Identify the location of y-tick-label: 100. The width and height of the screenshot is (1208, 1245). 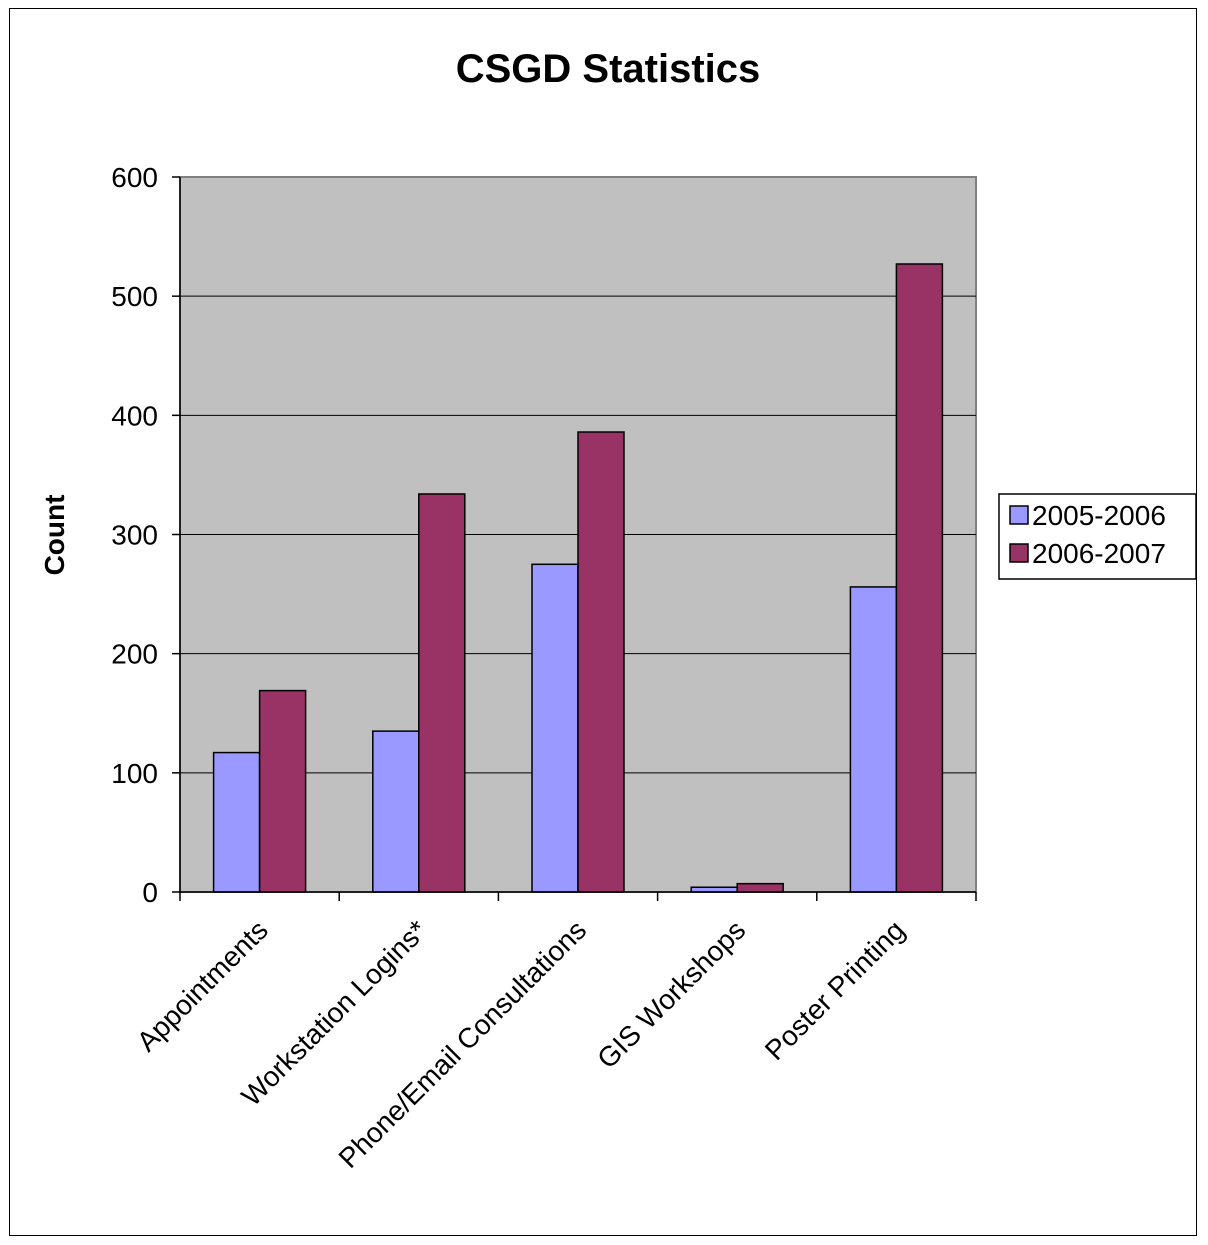
(134, 773).